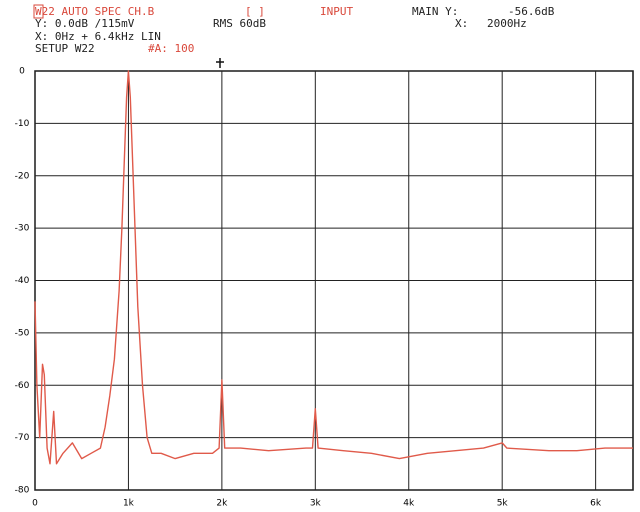  I want to click on header-text: INPUT, so click(336, 11).